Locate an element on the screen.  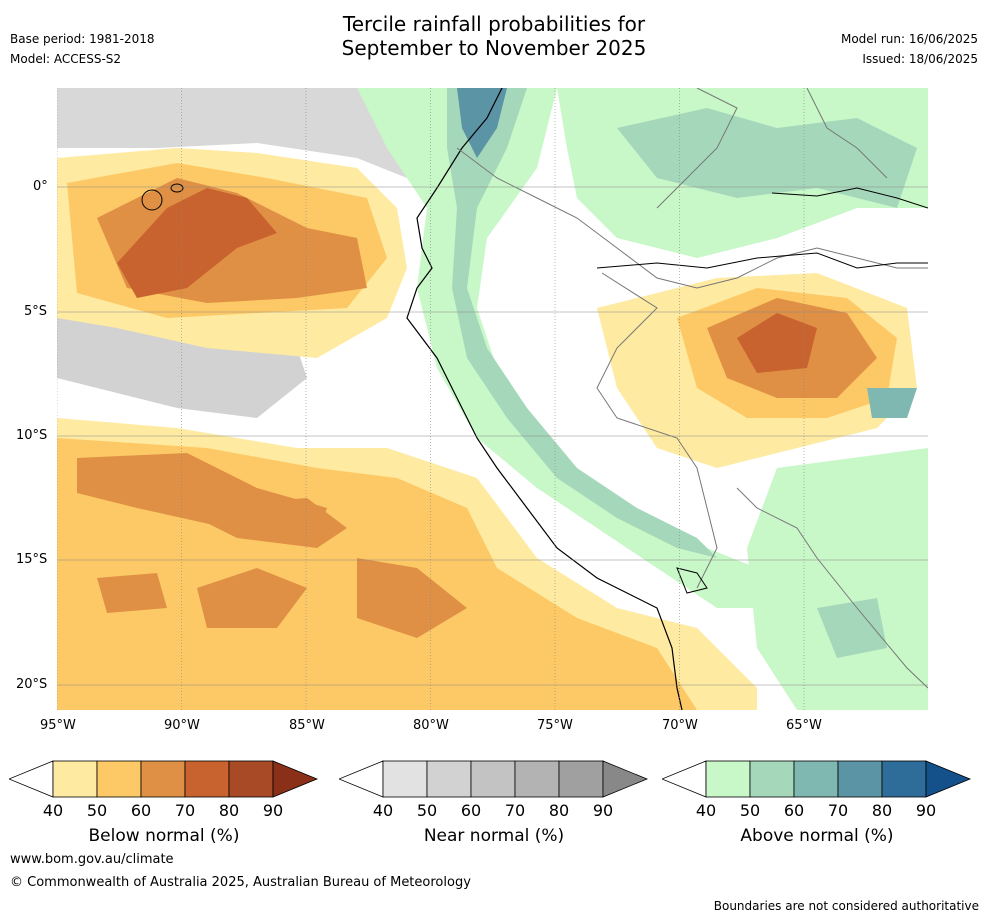
meta-right: Model run: 16/06/2025 Issued: 18/06/2025 is located at coordinates (909, 49).